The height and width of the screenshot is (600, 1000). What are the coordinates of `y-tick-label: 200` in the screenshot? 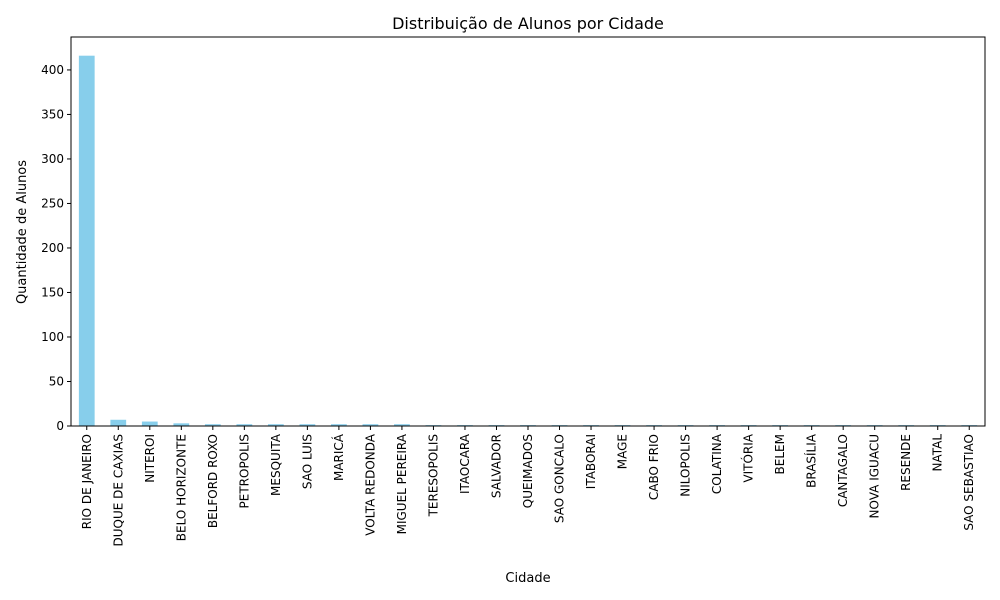 It's located at (52, 248).